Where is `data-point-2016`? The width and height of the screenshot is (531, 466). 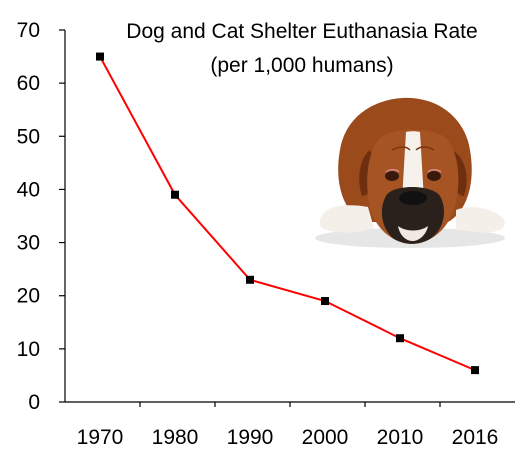 data-point-2016 is located at coordinates (475, 370).